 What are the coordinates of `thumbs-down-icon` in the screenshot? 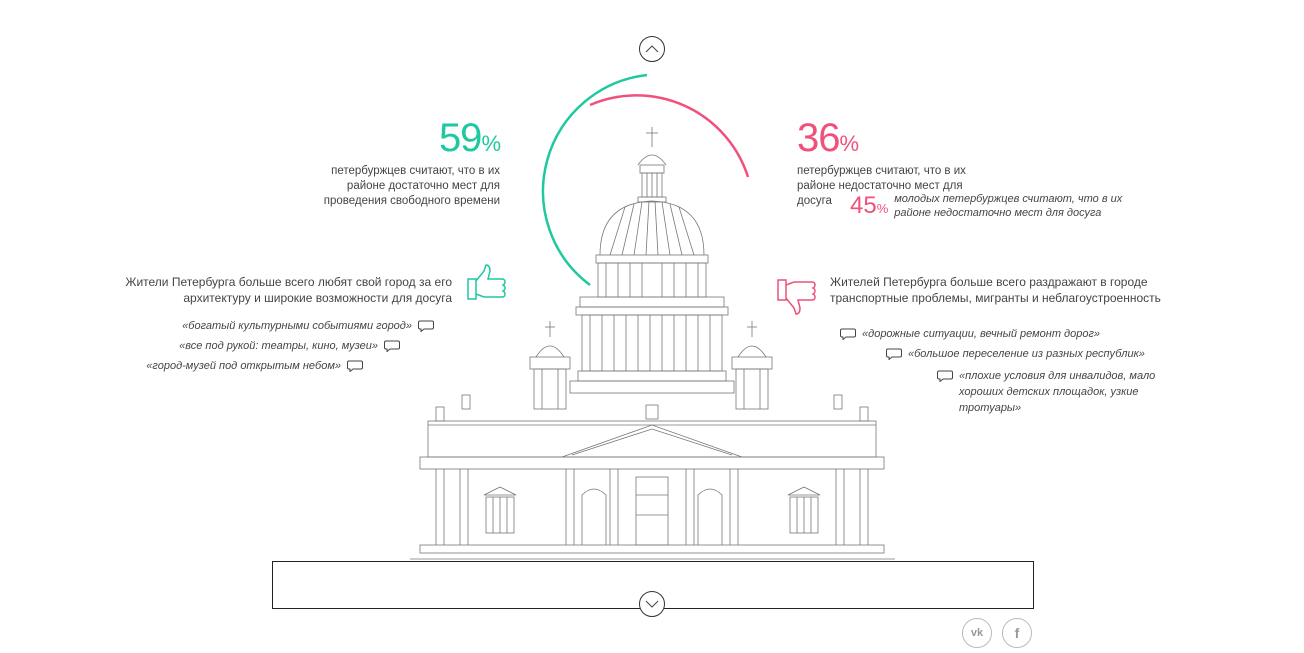 It's located at (796, 297).